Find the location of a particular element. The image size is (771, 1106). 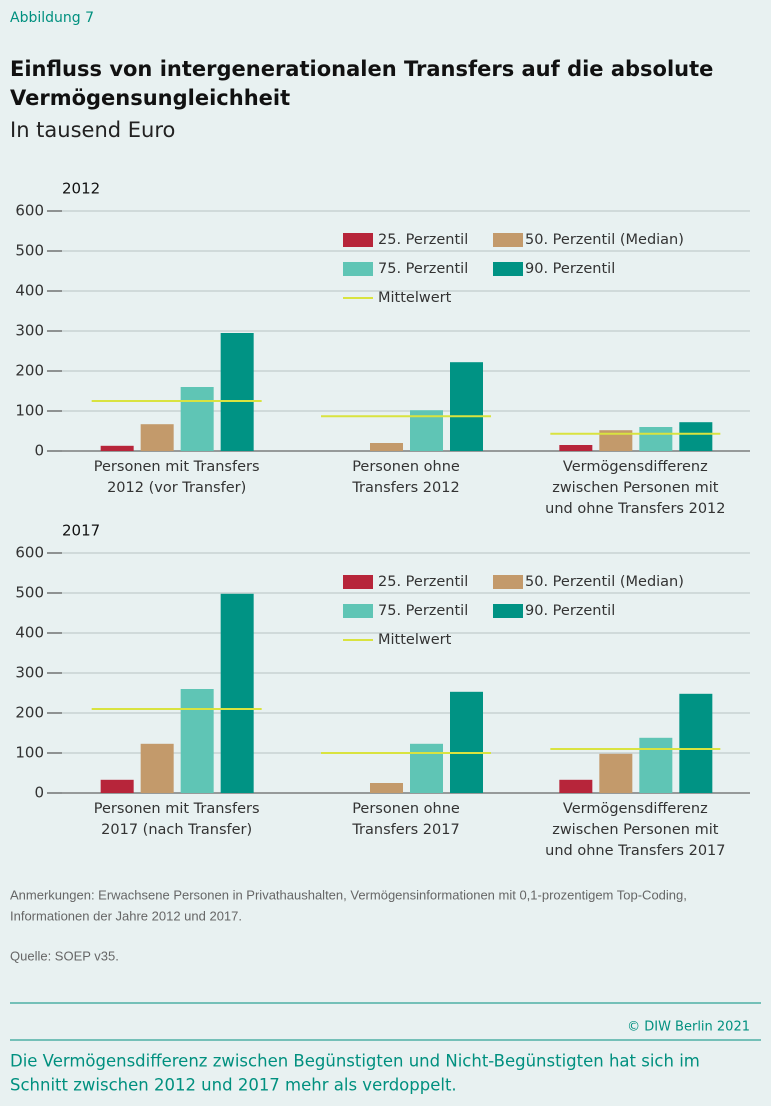

x-tick-label: Transfers 2012 is located at coordinates (405, 488).